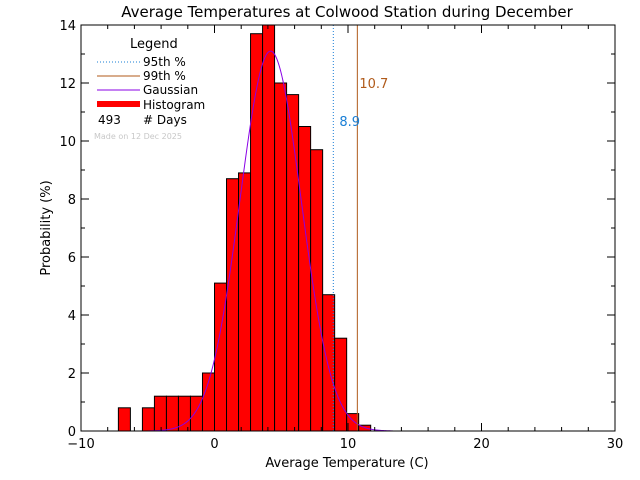 The height and width of the screenshot is (480, 640). Describe the element at coordinates (349, 122) in the screenshot. I see `percentile-95-label: 8.9` at that location.